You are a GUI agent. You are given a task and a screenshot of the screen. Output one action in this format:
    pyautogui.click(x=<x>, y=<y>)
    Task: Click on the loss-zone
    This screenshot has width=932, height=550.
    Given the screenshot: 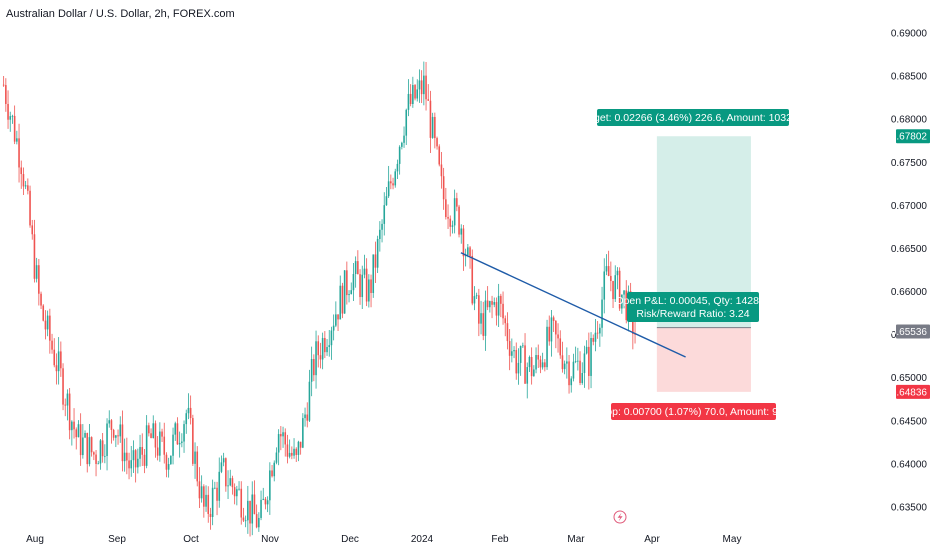 What is the action you would take?
    pyautogui.click(x=703, y=359)
    